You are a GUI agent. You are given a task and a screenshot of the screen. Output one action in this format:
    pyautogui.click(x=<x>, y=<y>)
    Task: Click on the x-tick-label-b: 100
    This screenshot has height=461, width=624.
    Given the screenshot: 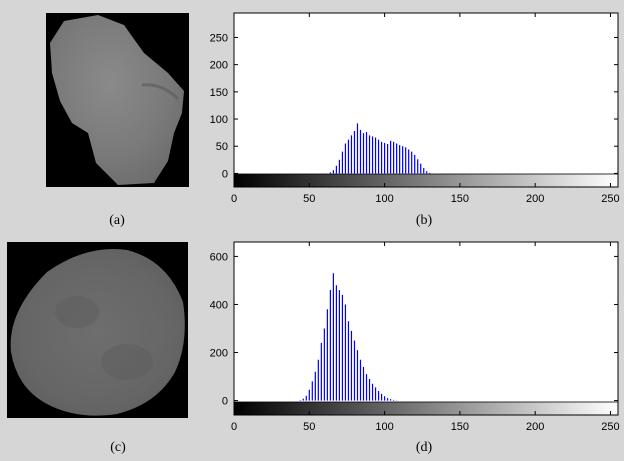 What is the action you would take?
    pyautogui.click(x=384, y=199)
    